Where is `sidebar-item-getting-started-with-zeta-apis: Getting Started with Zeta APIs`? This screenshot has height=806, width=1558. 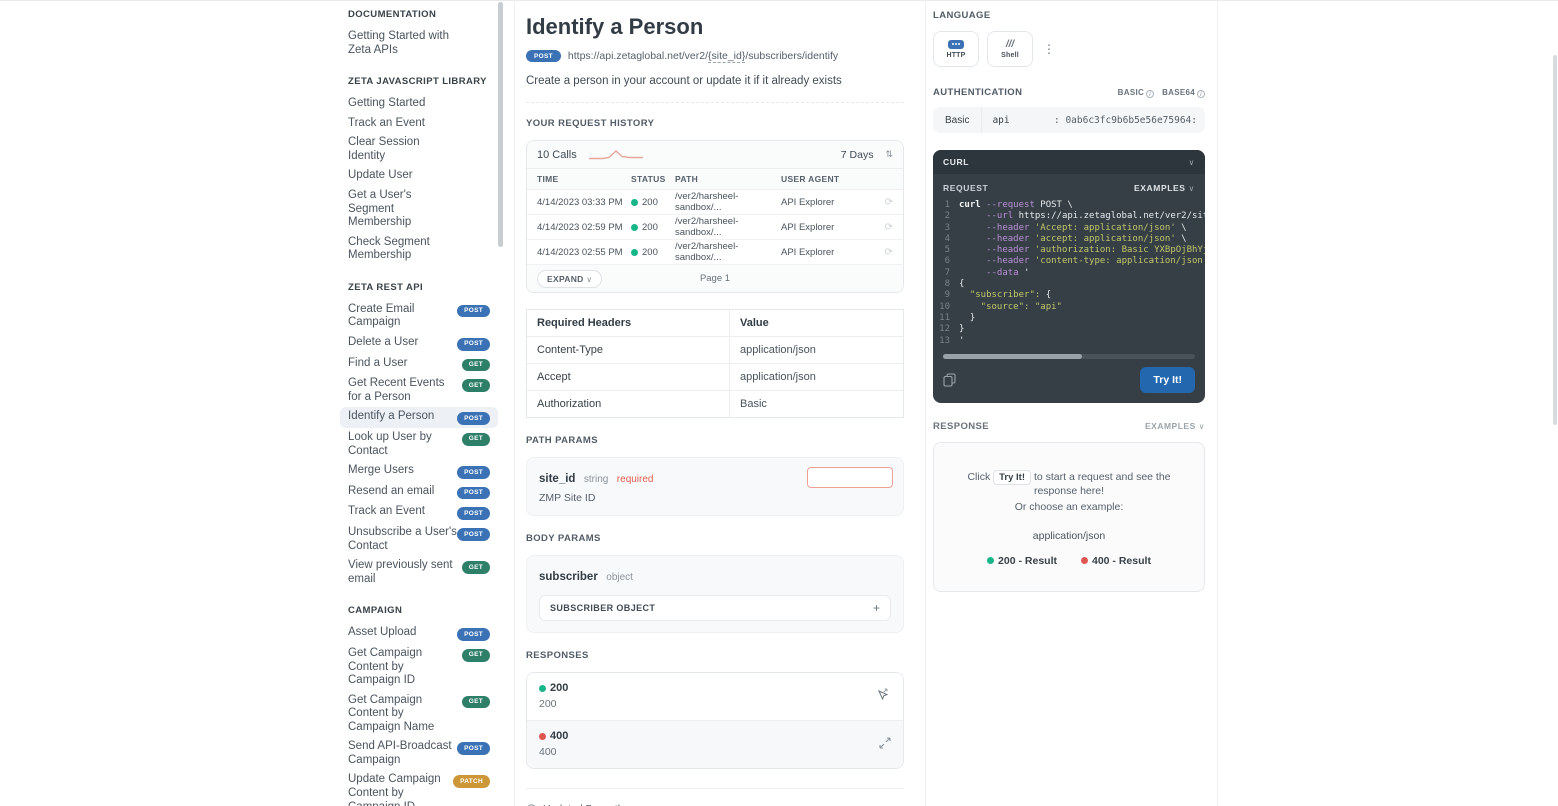 sidebar-item-getting-started-with-zeta-apis: Getting Started with Zeta APIs is located at coordinates (419, 43).